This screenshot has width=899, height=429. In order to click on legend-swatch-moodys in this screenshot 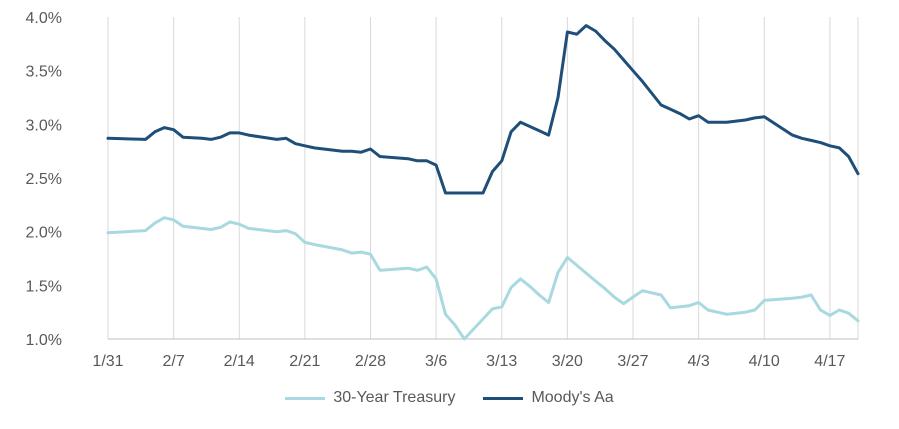, I will do `click(503, 398)`.